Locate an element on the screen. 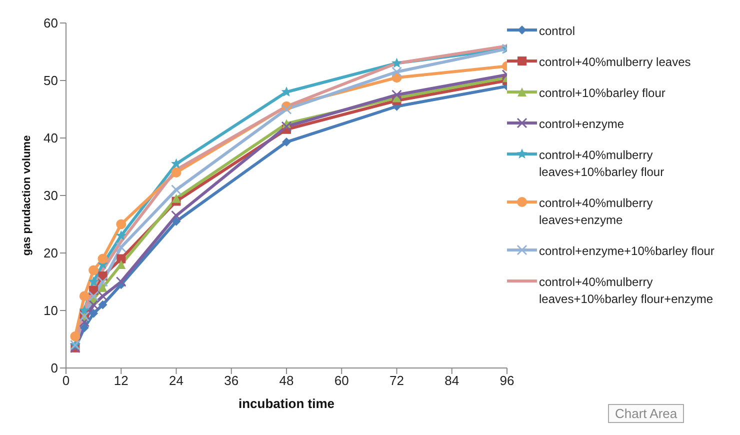 The image size is (740, 435). legend-label: control+40%mulberry leaves+enzyme is located at coordinates (596, 212).